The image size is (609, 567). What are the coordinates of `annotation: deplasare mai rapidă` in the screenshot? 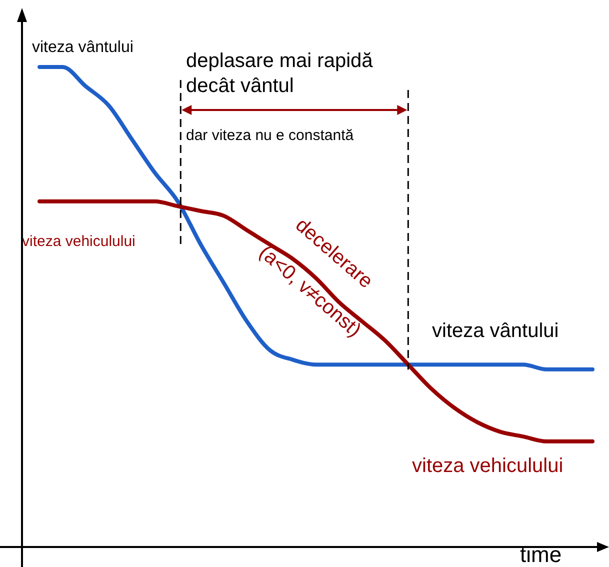 It's located at (280, 61).